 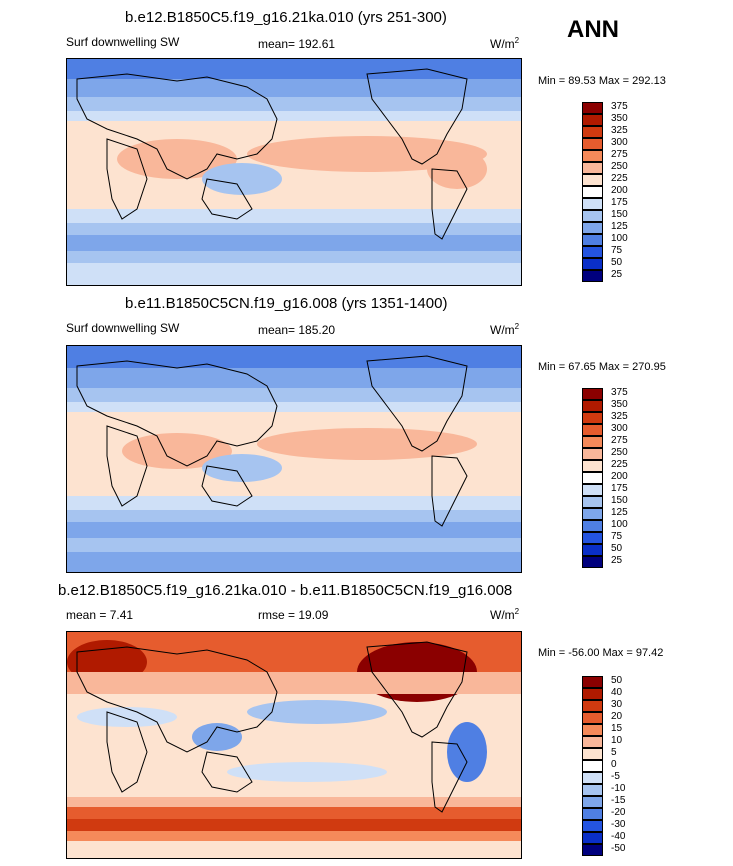 What do you see at coordinates (294, 836) in the screenshot?
I see `panel3-band-s4` at bounding box center [294, 836].